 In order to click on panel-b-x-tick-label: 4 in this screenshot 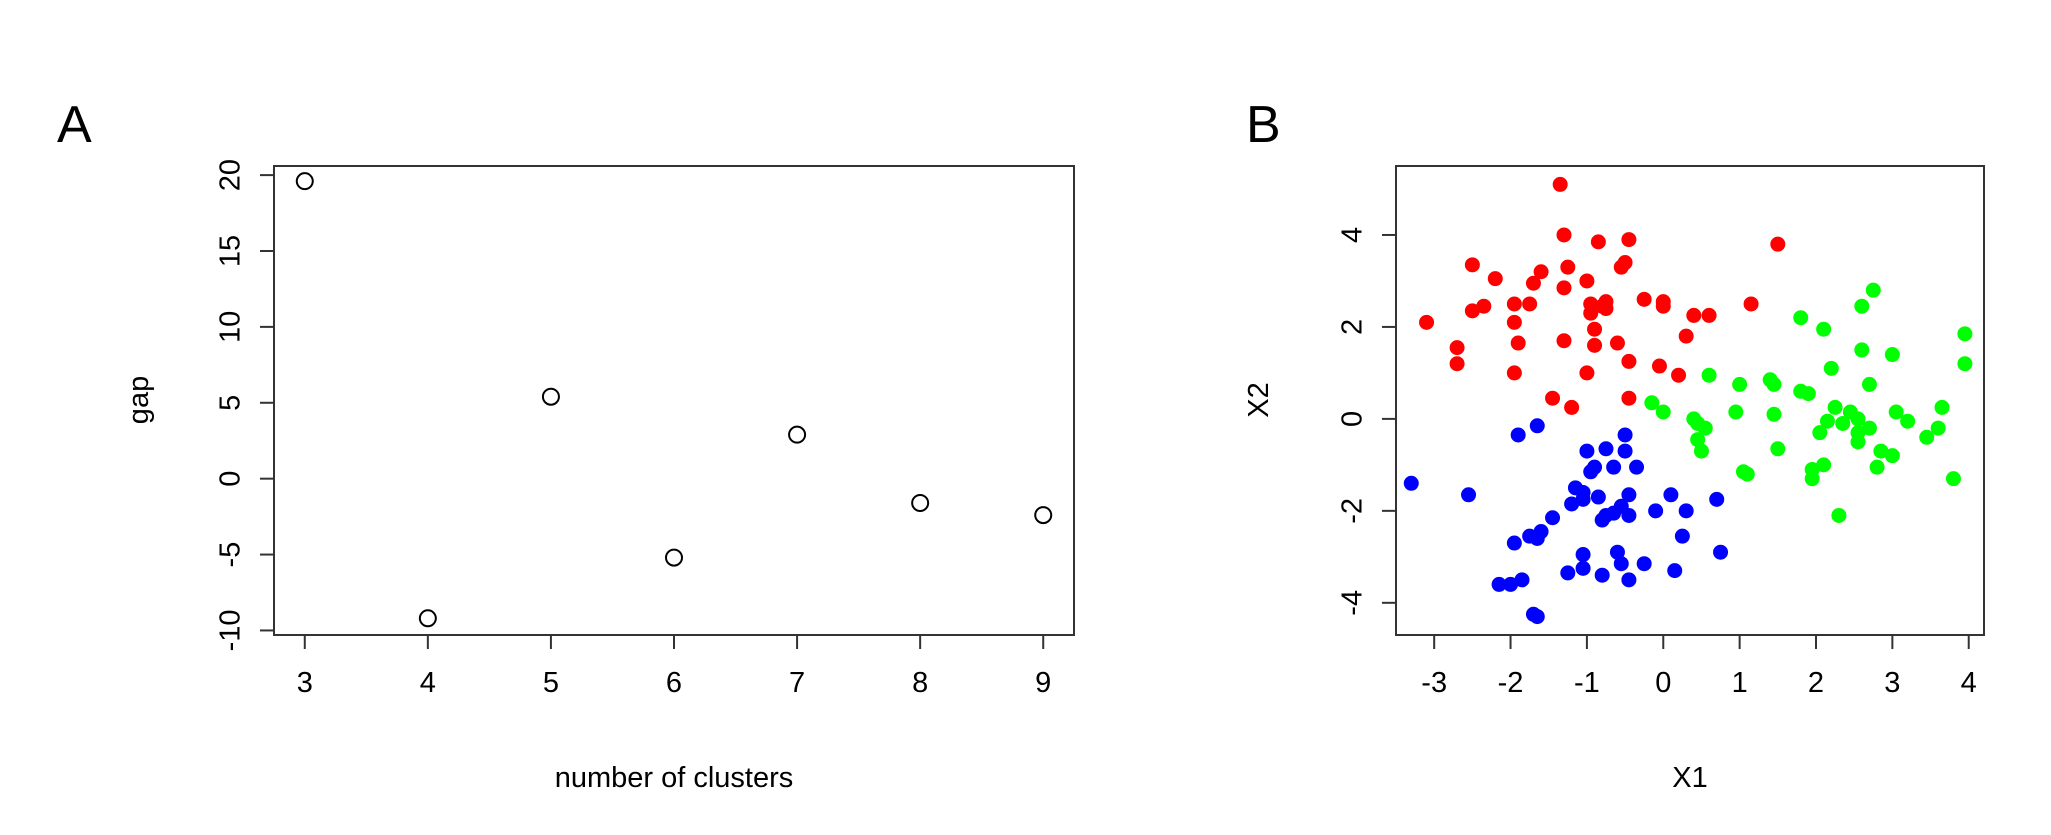, I will do `click(1969, 683)`.